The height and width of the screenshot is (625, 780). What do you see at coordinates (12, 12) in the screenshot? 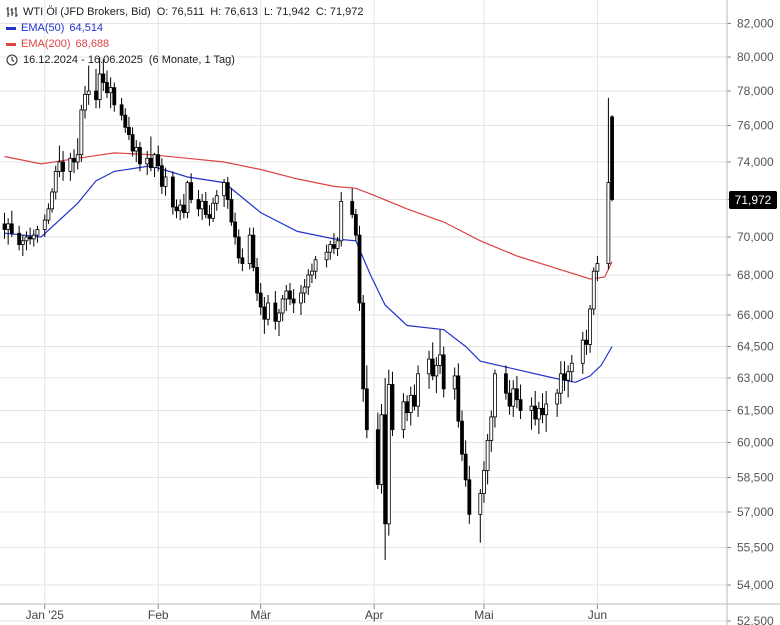
I see `bars-icon` at bounding box center [12, 12].